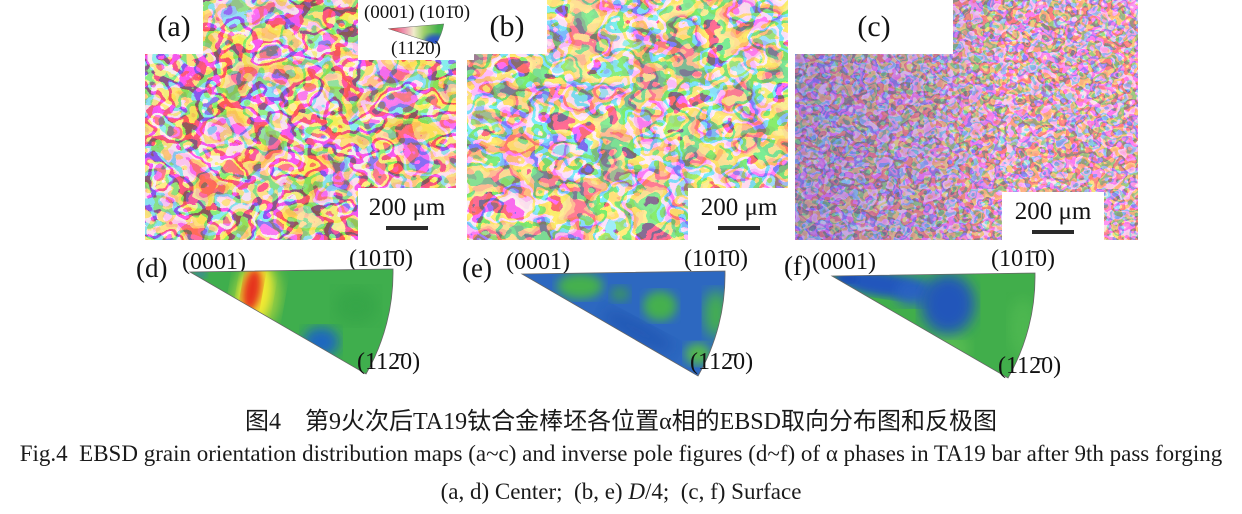  I want to click on ipf-d-label-0001: (0001), so click(214, 262).